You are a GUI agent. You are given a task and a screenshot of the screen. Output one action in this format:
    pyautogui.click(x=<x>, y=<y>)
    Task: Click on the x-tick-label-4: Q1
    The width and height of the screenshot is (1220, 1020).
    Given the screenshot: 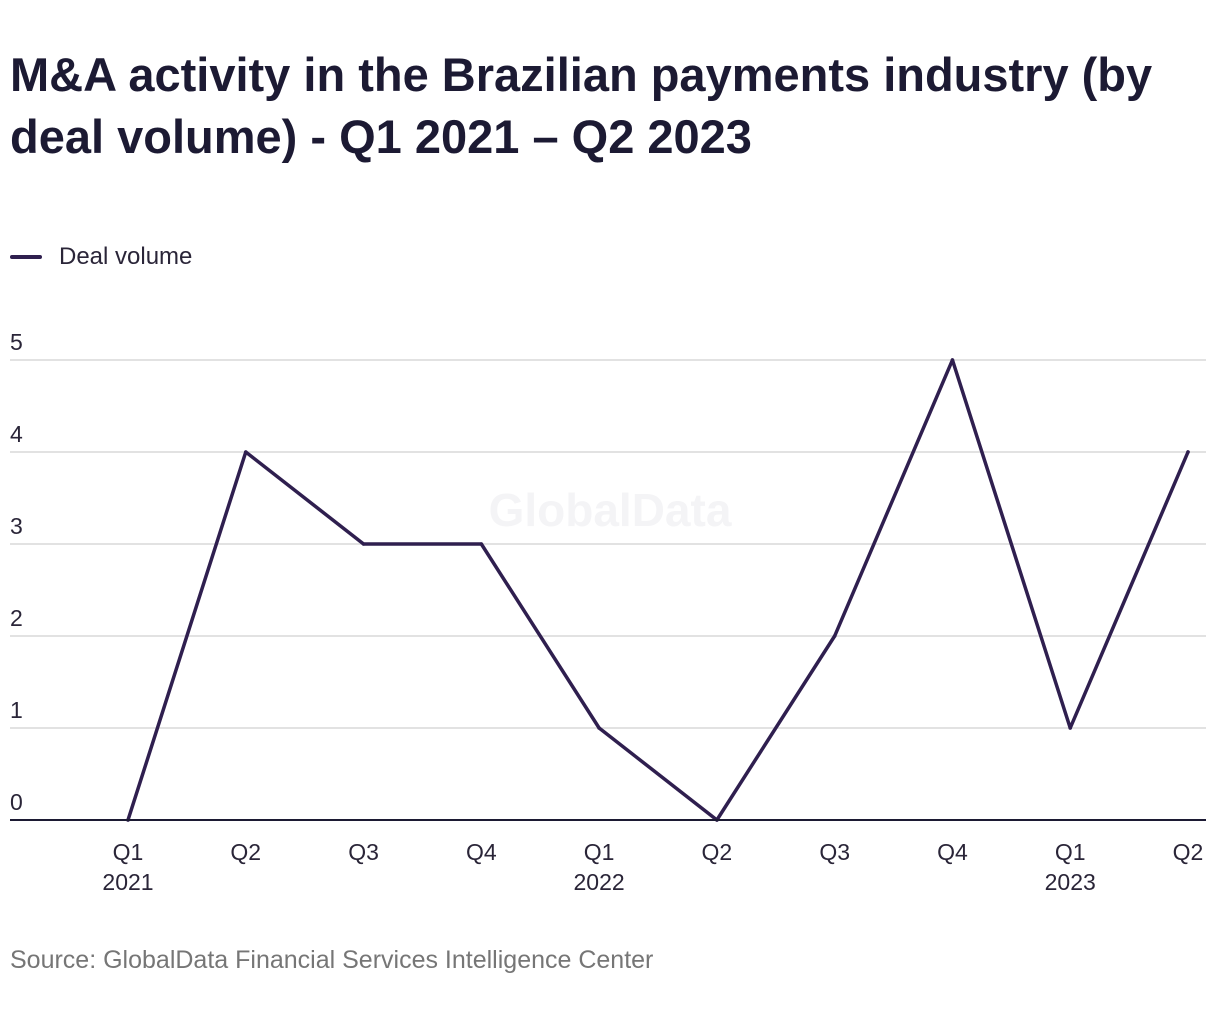 What is the action you would take?
    pyautogui.click(x=599, y=852)
    